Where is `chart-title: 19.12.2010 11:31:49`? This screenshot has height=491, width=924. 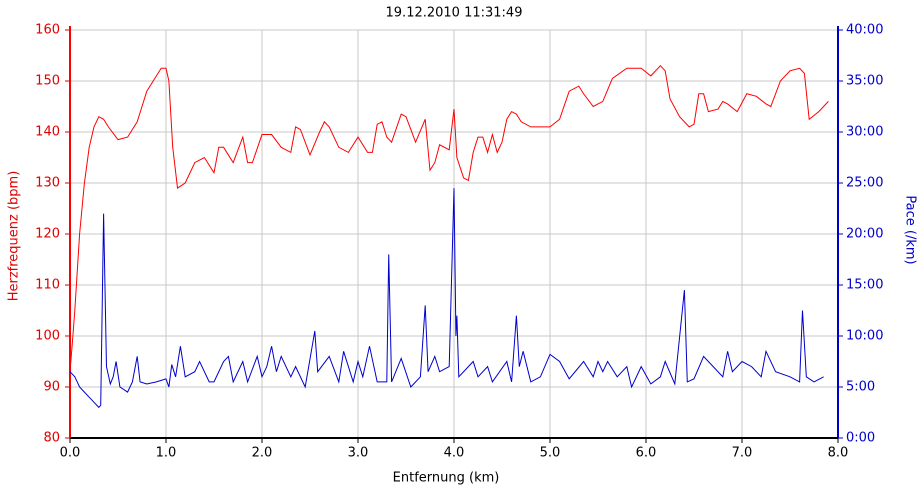 chart-title: 19.12.2010 11:31:49 is located at coordinates (454, 13).